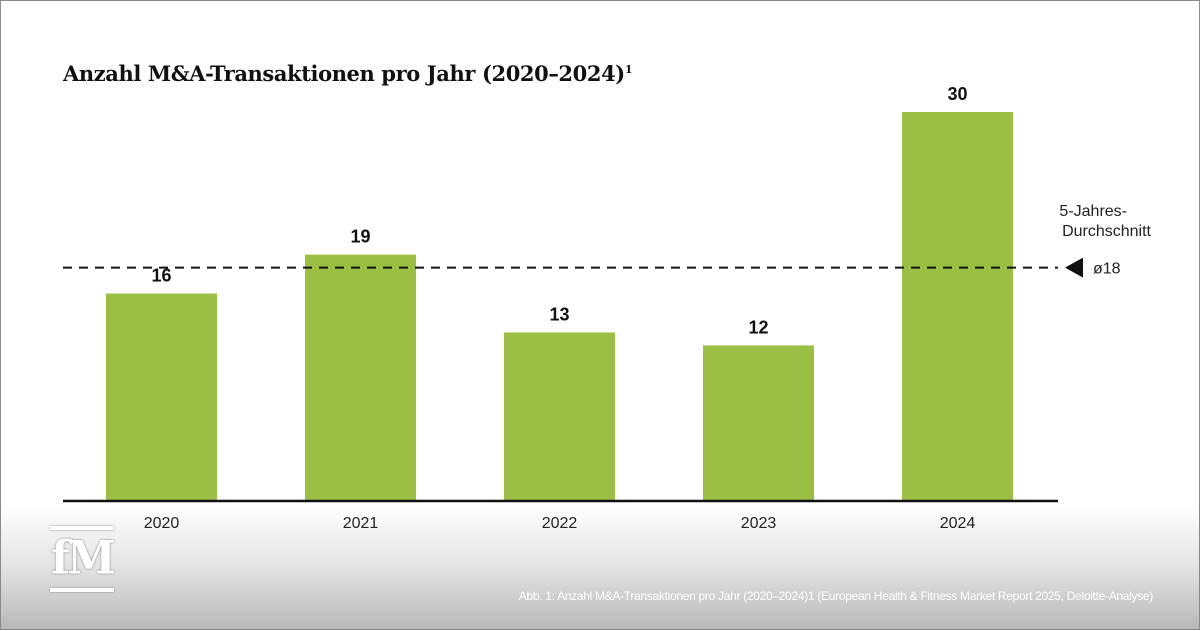 This screenshot has height=631, width=1200. Describe the element at coordinates (360, 237) in the screenshot. I see `data-label-2021: 19` at that location.